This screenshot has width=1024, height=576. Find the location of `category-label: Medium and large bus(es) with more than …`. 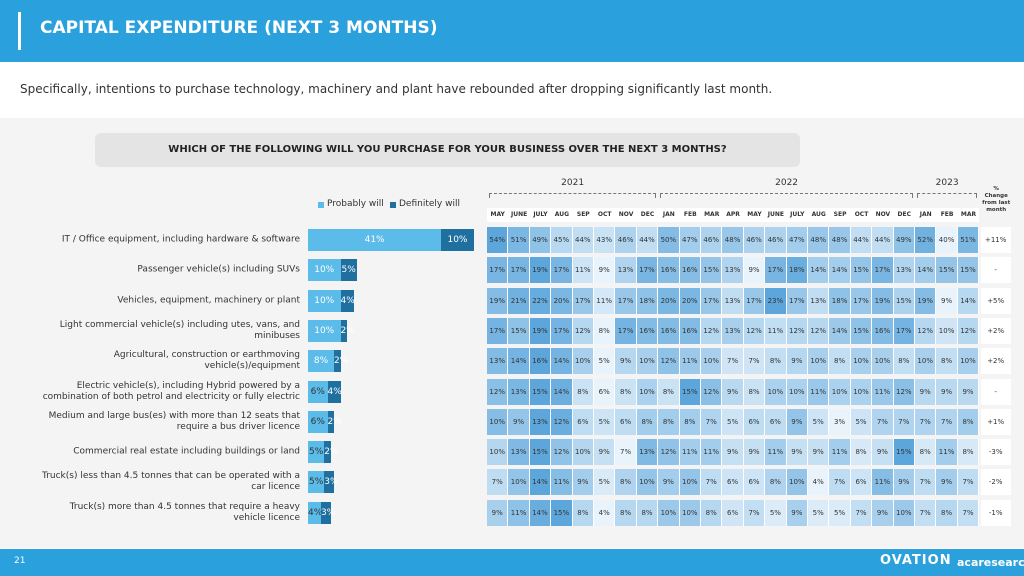

category-label: Medium and large bus(es) with more than … is located at coordinates (174, 421).